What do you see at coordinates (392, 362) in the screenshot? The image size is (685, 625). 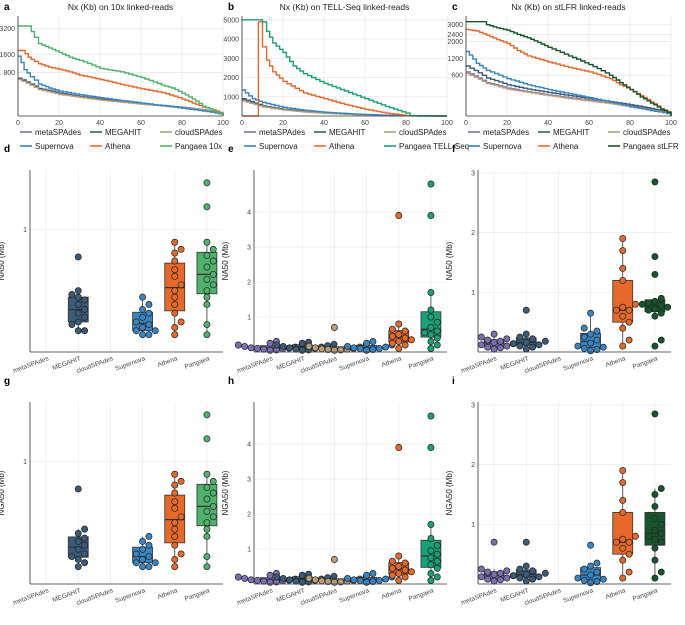 I see `x-tick-label: Athena` at bounding box center [392, 362].